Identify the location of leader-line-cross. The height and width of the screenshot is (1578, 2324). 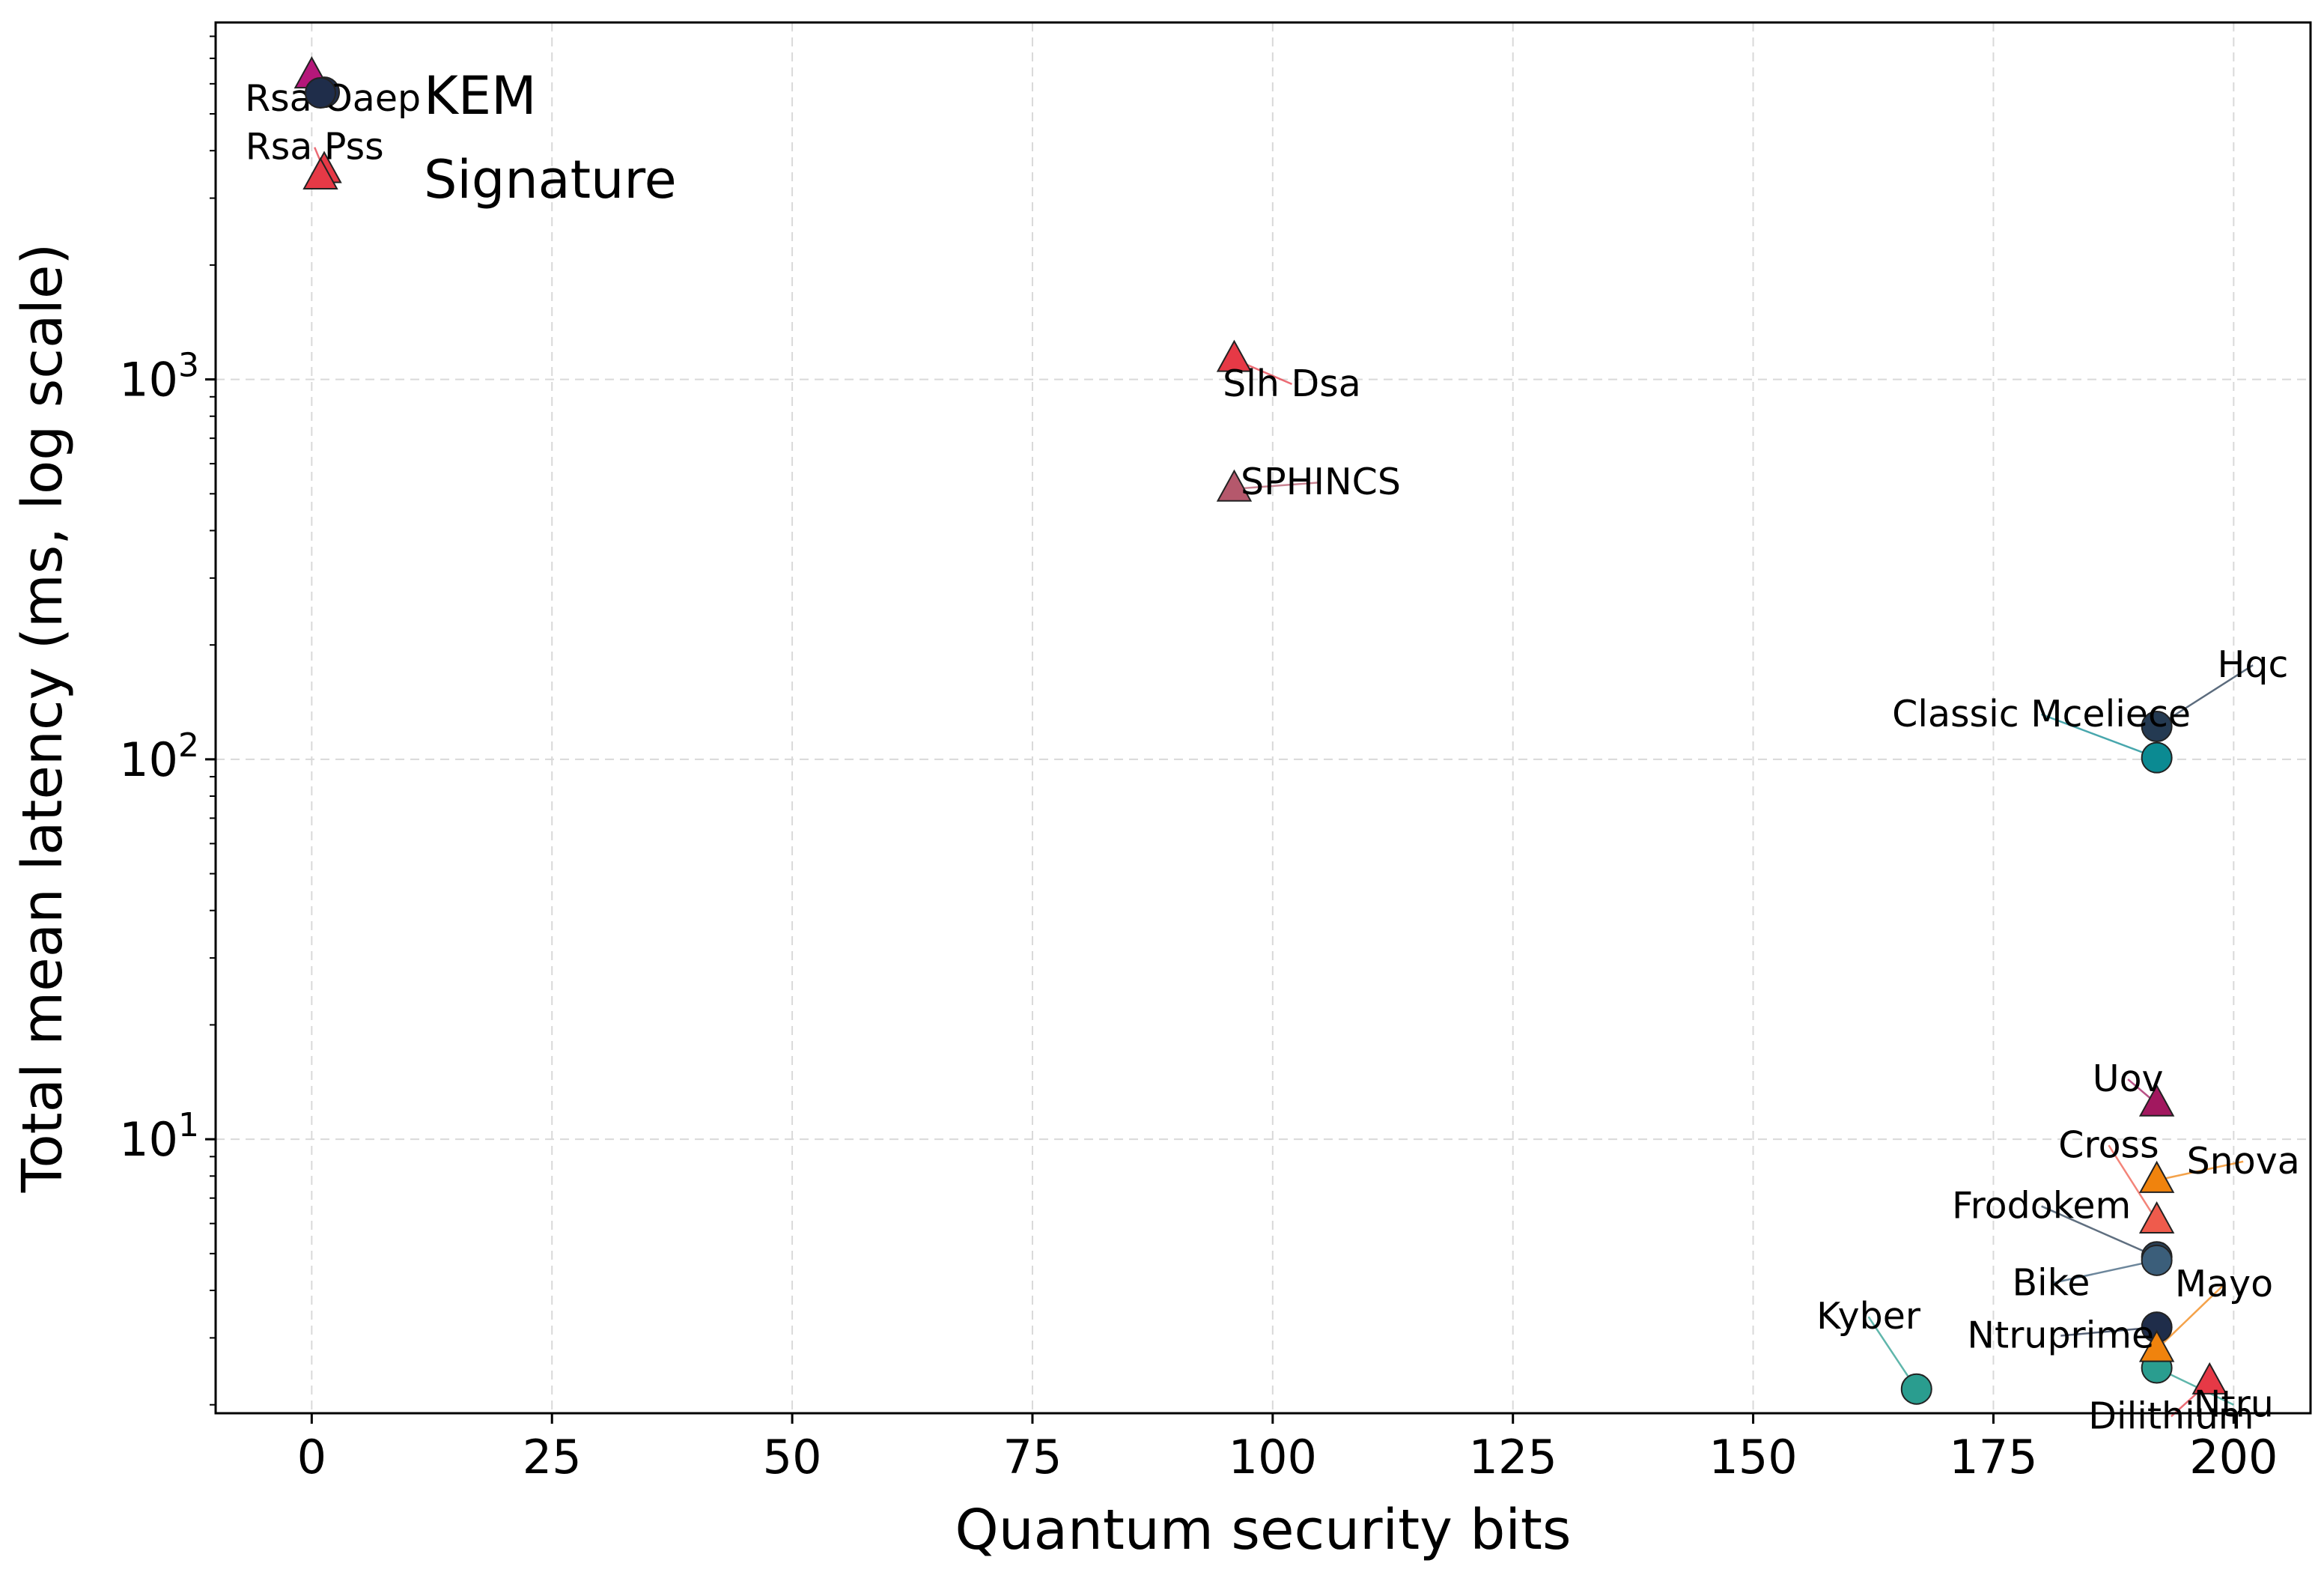
(2133, 1183).